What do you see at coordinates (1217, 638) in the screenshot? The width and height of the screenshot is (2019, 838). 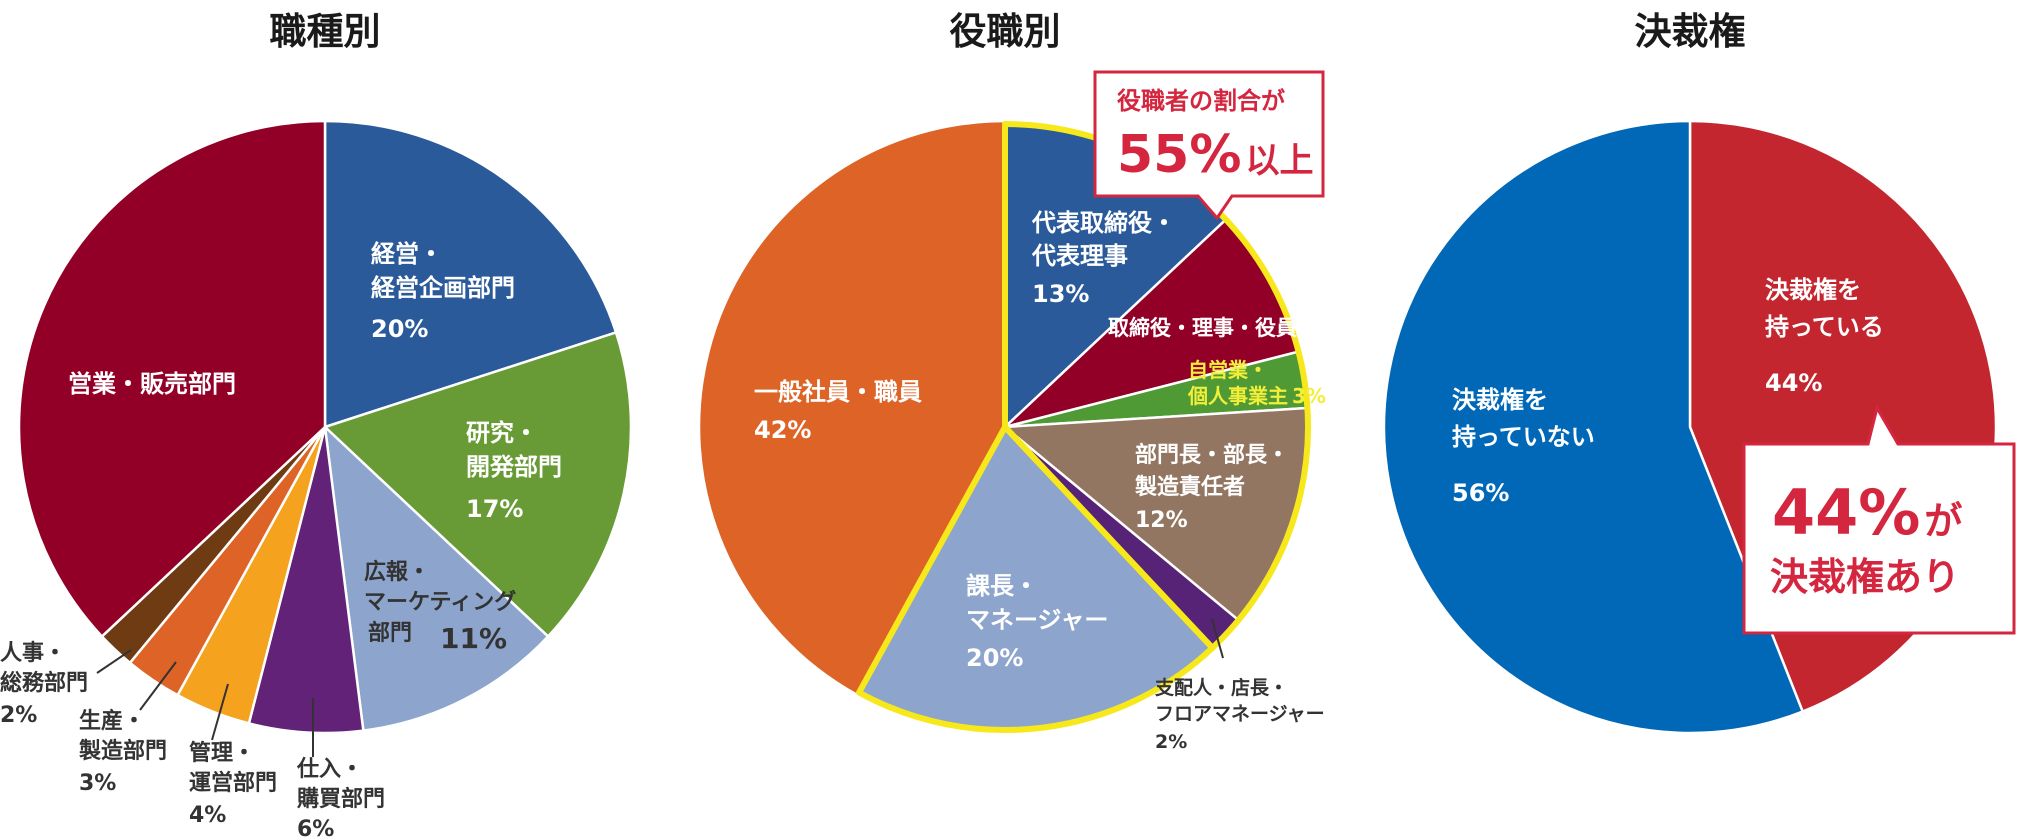 I see `leader-line-store-manager` at bounding box center [1217, 638].